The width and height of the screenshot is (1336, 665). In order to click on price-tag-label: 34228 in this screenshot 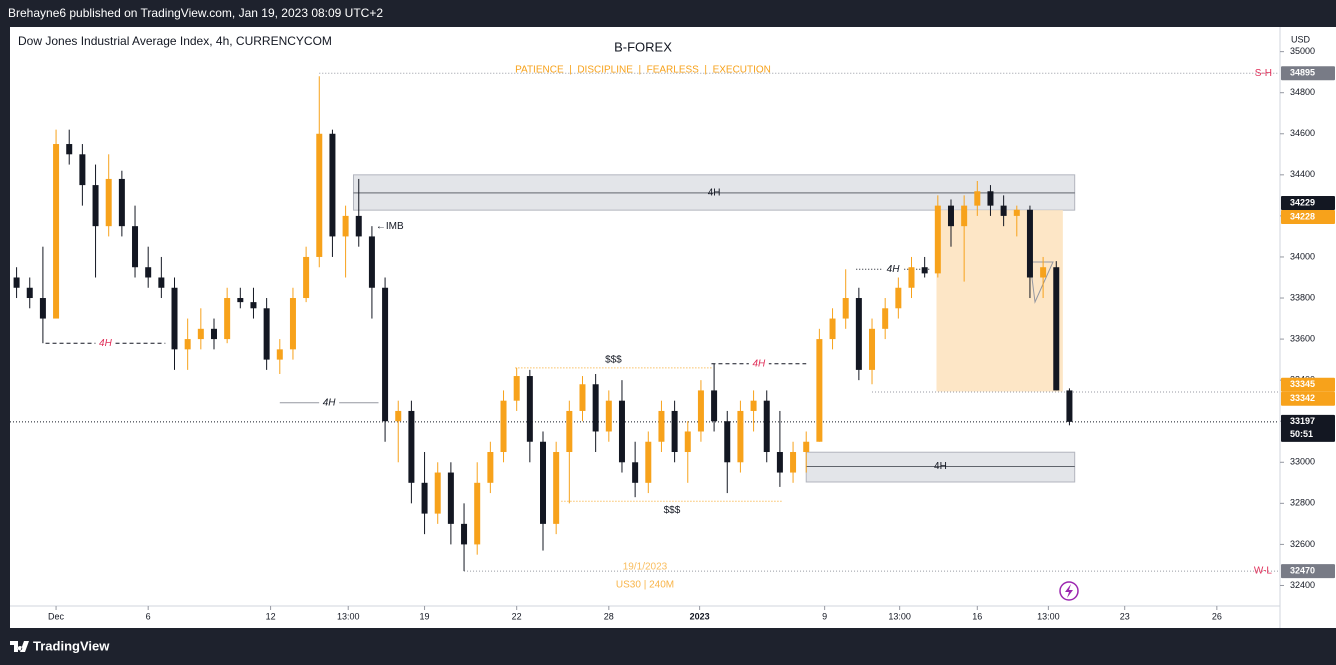, I will do `click(1302, 216)`.